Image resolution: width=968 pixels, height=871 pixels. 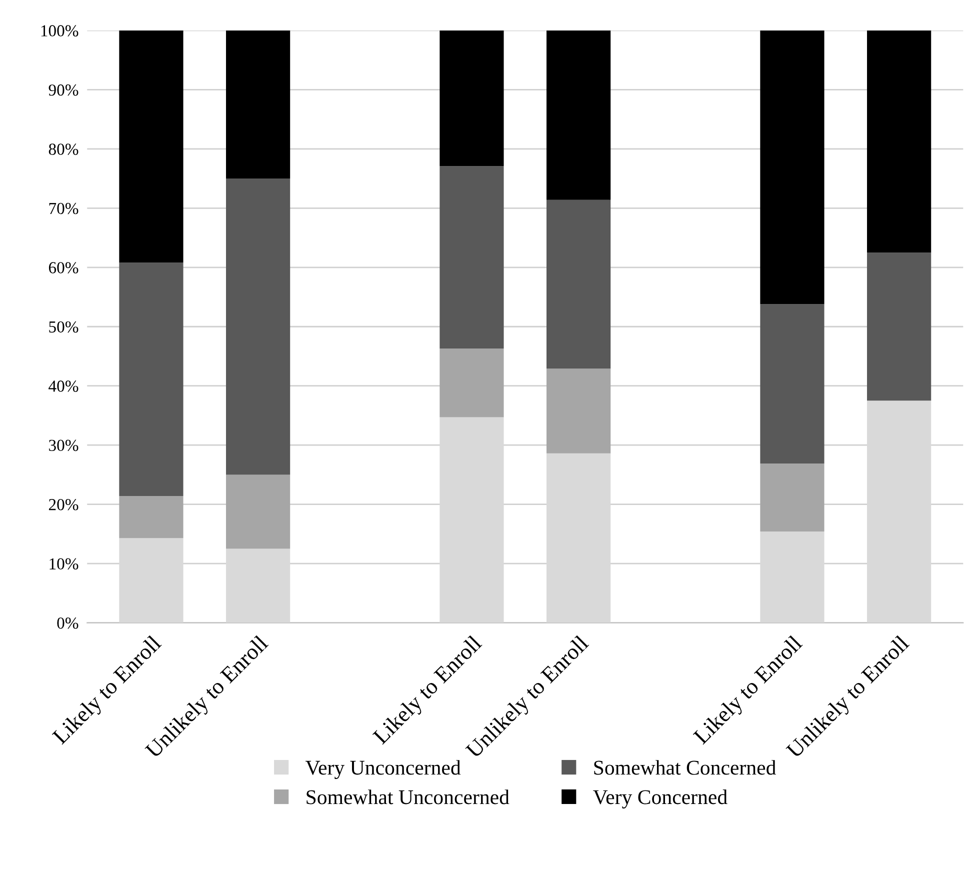 What do you see at coordinates (63, 268) in the screenshot?
I see `y-tick-label: 60%` at bounding box center [63, 268].